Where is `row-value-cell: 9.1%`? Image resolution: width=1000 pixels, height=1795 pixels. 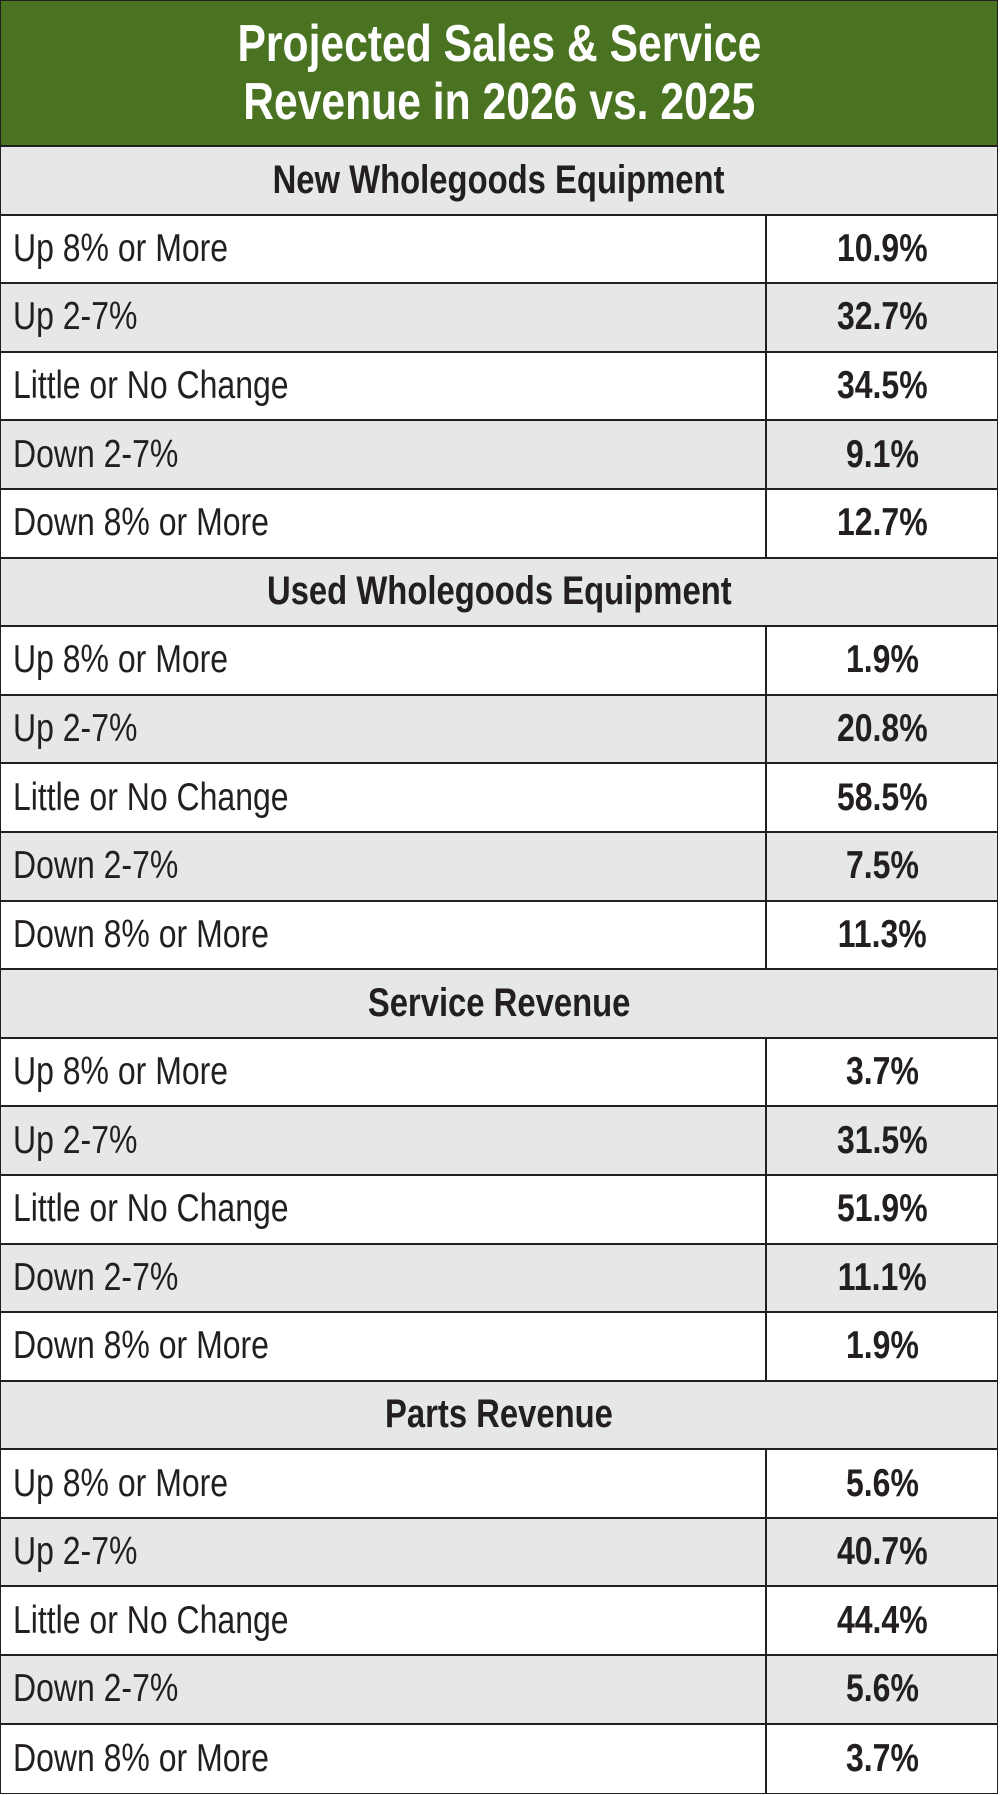
row-value-cell: 9.1% is located at coordinates (882, 454).